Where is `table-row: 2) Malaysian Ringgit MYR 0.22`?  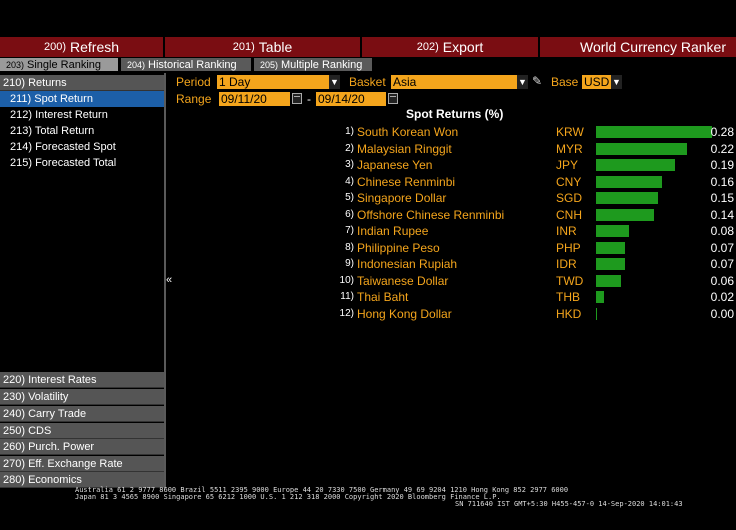 table-row: 2) Malaysian Ringgit MYR 0.22 is located at coordinates (533, 149).